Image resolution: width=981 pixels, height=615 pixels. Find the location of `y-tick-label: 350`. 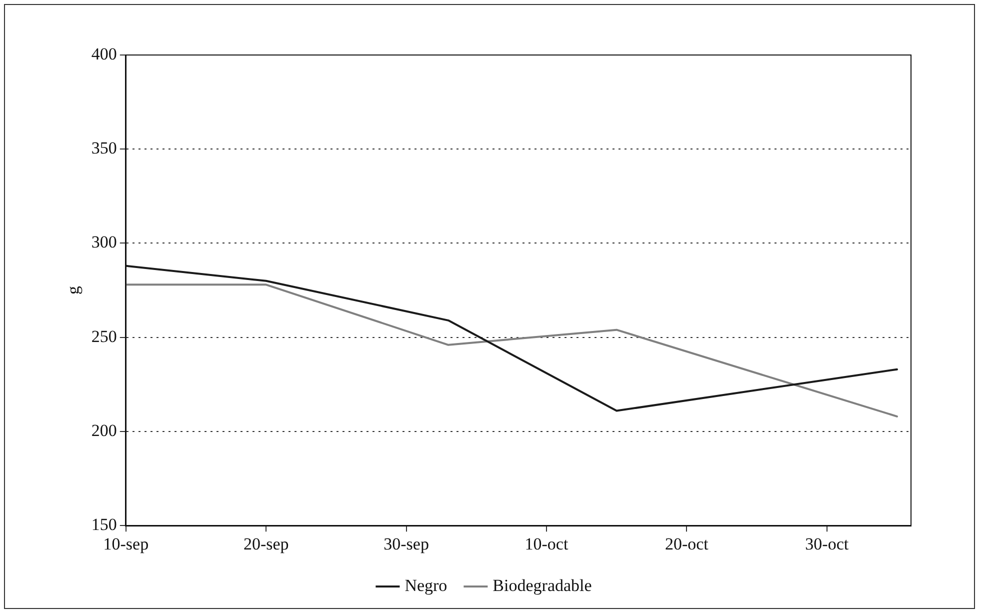

y-tick-label: 350 is located at coordinates (104, 148).